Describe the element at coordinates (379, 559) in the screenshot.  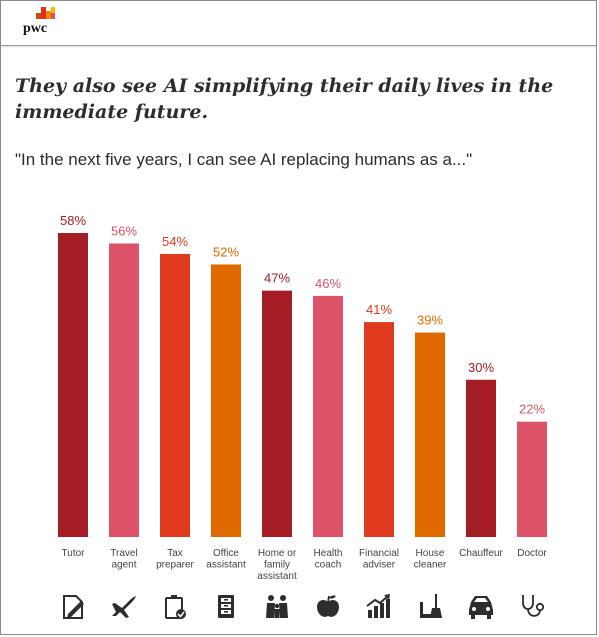
I see `category-label: Financial adviser` at that location.